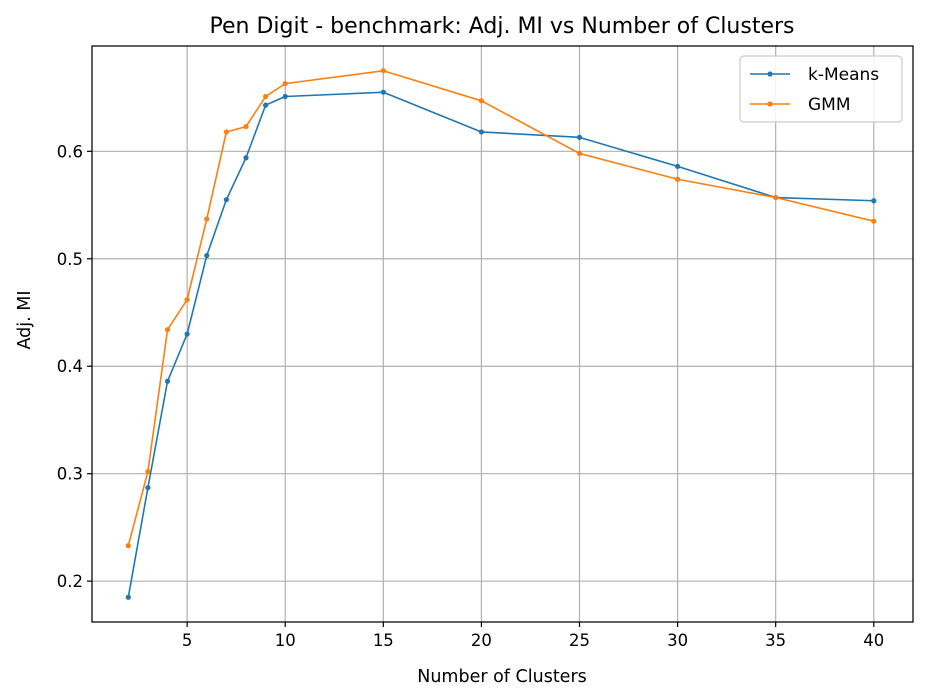 Image resolution: width=931 pixels, height=700 pixels. Describe the element at coordinates (829, 105) in the screenshot. I see `legend-label: GMM` at that location.